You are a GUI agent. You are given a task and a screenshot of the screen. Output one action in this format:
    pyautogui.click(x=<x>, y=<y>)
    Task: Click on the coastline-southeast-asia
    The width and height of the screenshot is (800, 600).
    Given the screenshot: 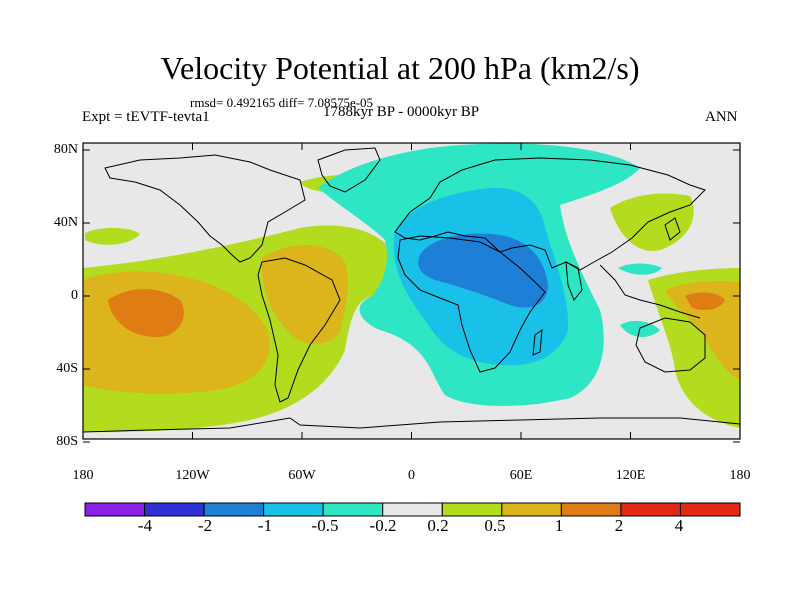 What is the action you would take?
    pyautogui.click(x=650, y=291)
    